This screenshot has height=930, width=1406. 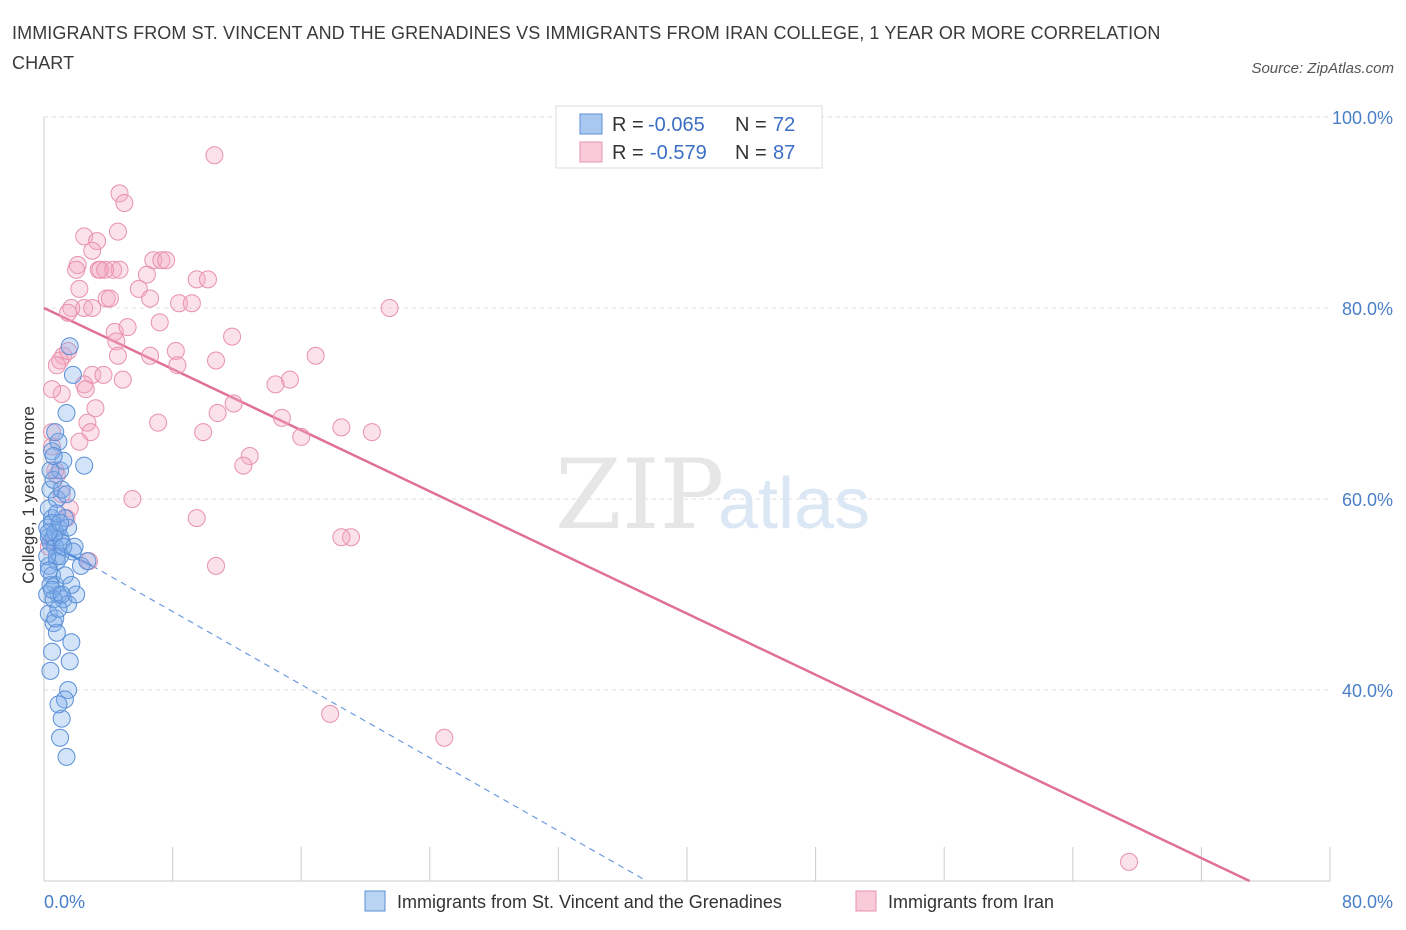 I want to click on legend-swatch-pink, so click(x=591, y=152).